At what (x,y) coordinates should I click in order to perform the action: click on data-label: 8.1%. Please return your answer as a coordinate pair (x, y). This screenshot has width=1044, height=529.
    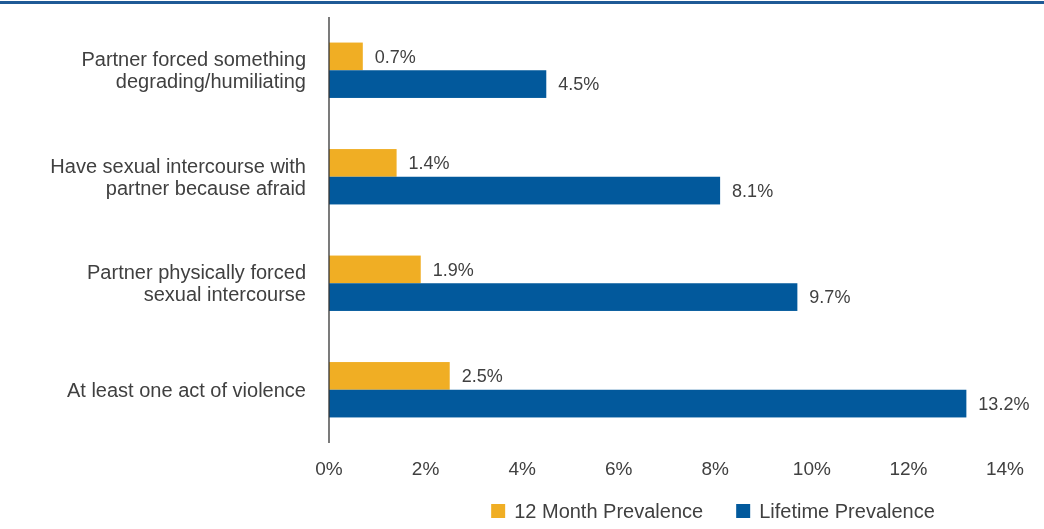
    Looking at the image, I should click on (753, 190).